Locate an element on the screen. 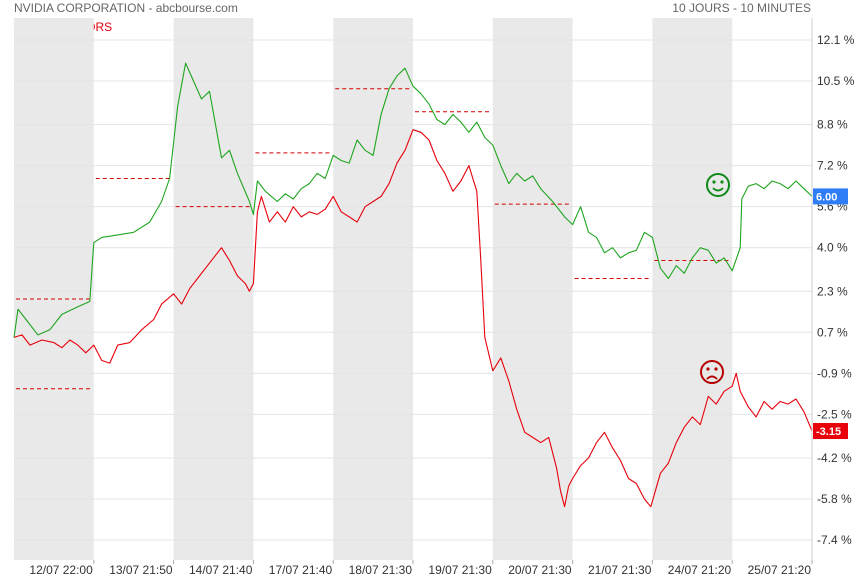  frown-icon is located at coordinates (712, 372).